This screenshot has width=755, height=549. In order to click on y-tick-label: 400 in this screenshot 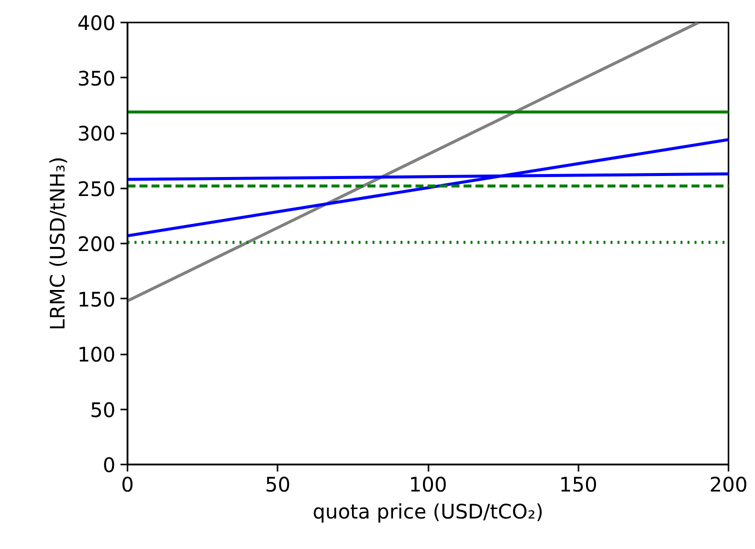, I will do `click(96, 23)`.